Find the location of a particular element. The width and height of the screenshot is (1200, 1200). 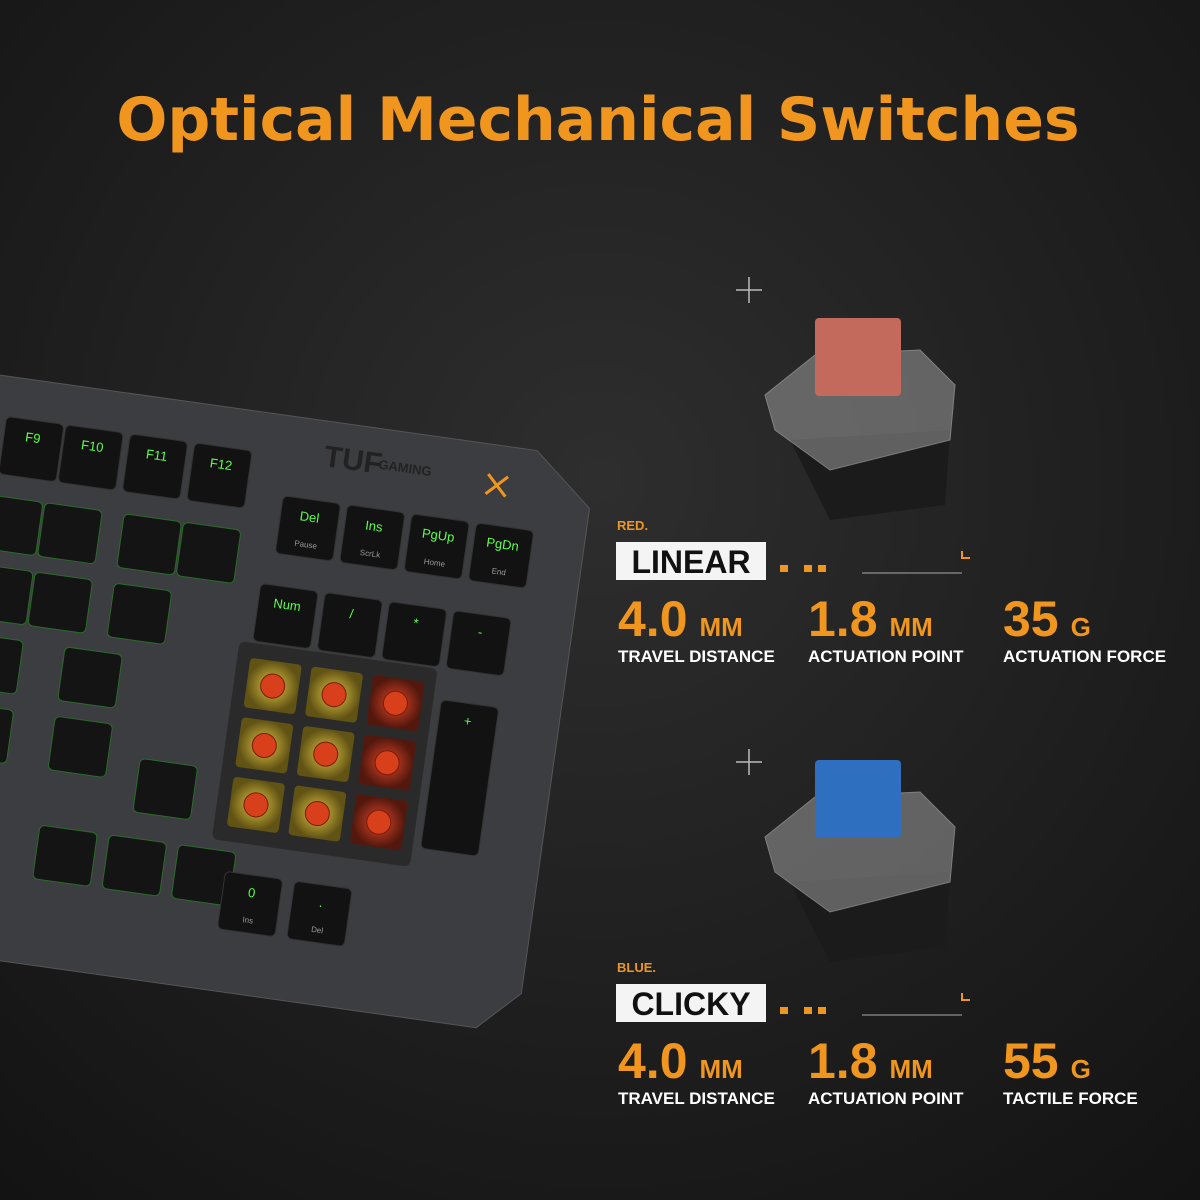

spec-value: 55 is located at coordinates (1031, 1061).